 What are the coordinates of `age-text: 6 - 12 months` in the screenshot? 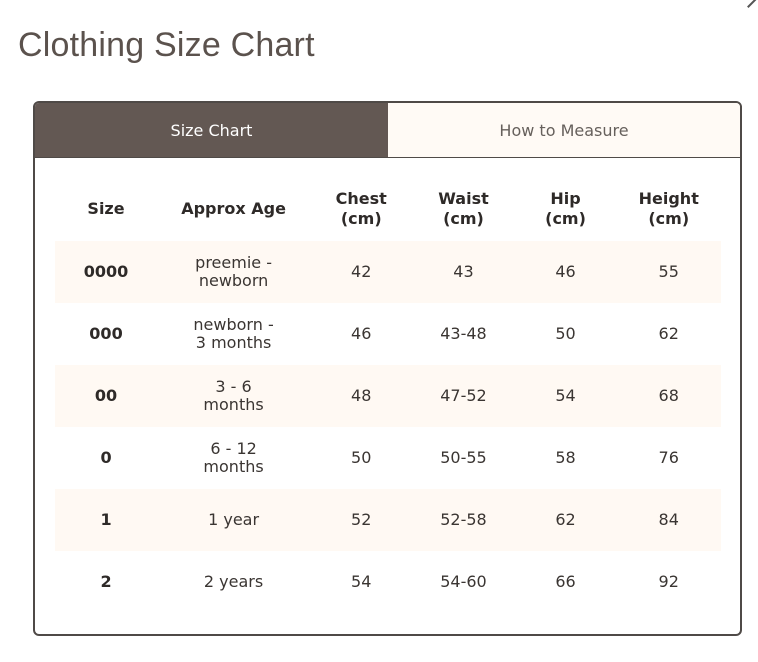 It's located at (233, 457).